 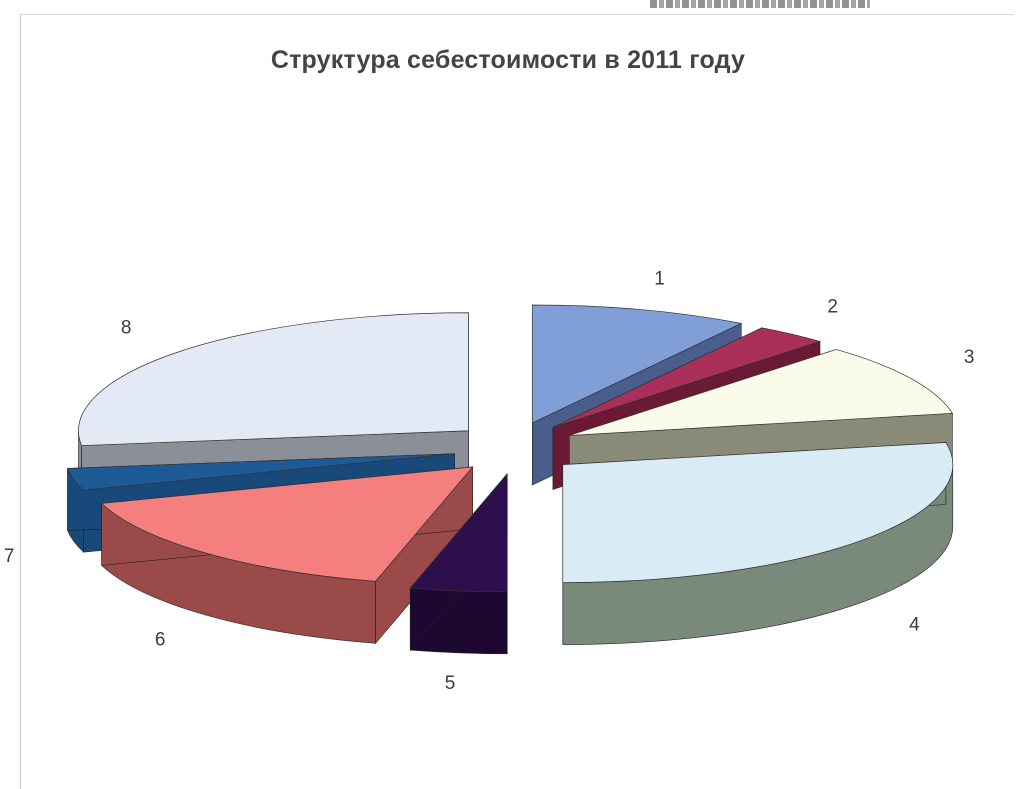 I want to click on slice-label-6: 6, so click(x=160, y=640).